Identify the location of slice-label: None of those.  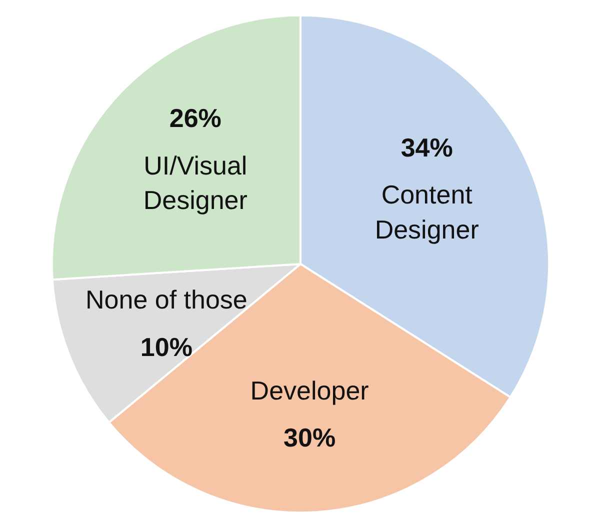
(167, 299).